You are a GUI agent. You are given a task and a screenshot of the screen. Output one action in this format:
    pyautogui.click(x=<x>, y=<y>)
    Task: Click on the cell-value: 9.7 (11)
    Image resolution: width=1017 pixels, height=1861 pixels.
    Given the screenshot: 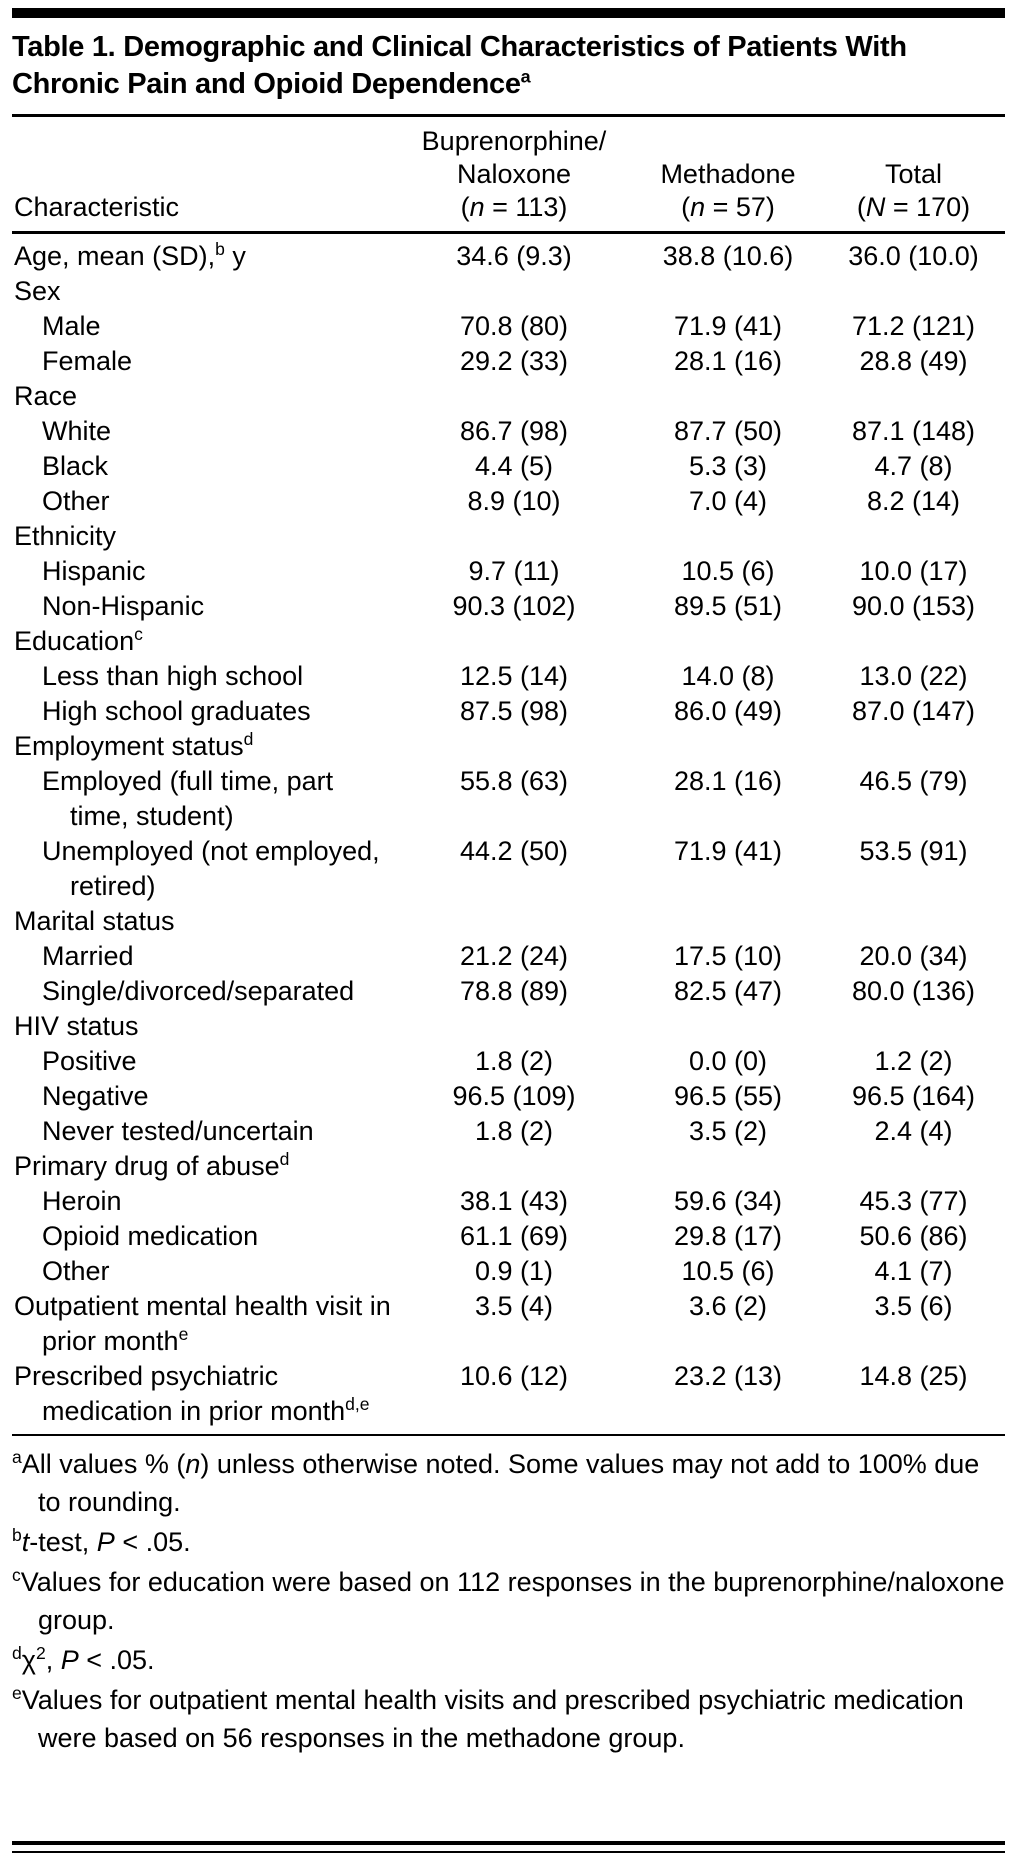 What is the action you would take?
    pyautogui.click(x=514, y=571)
    